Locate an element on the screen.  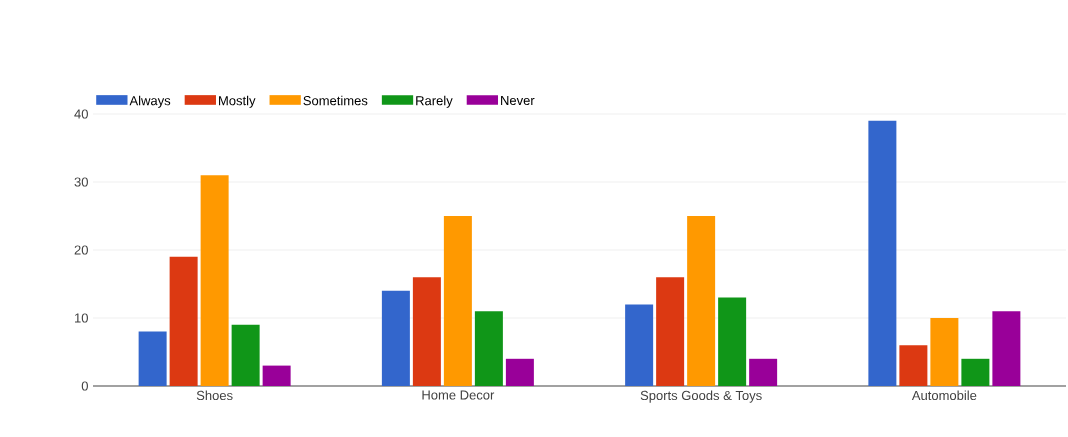
legend-label: Mostly is located at coordinates (237, 101).